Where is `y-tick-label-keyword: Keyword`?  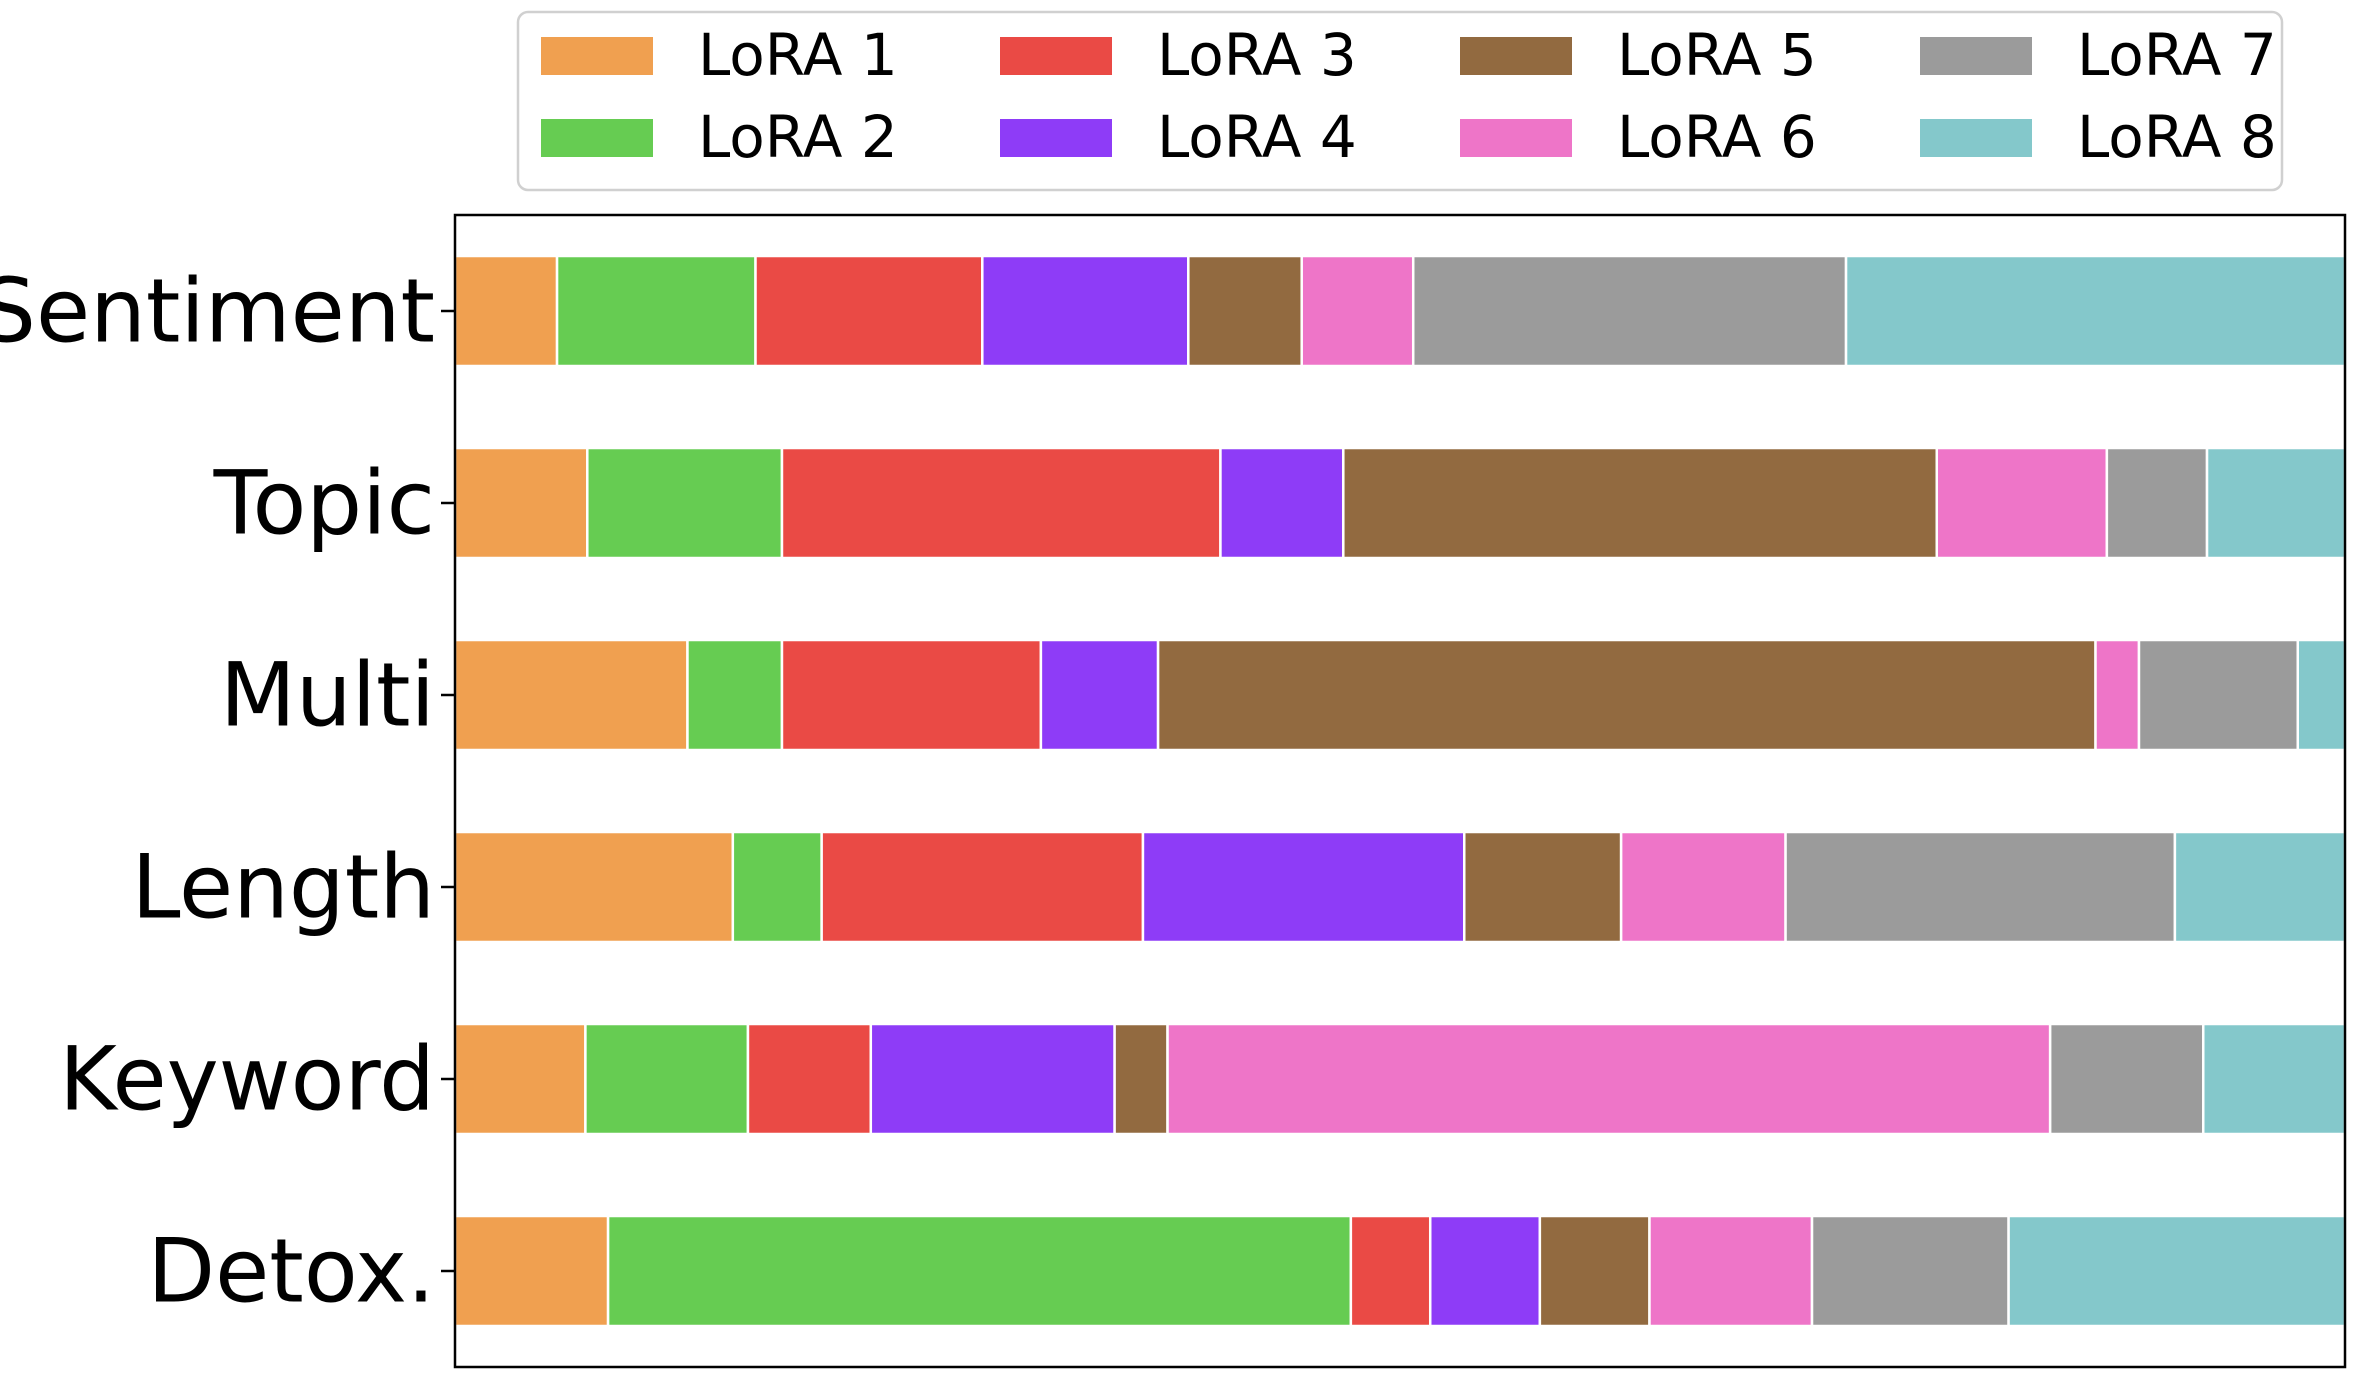 y-tick-label-keyword: Keyword is located at coordinates (247, 1079).